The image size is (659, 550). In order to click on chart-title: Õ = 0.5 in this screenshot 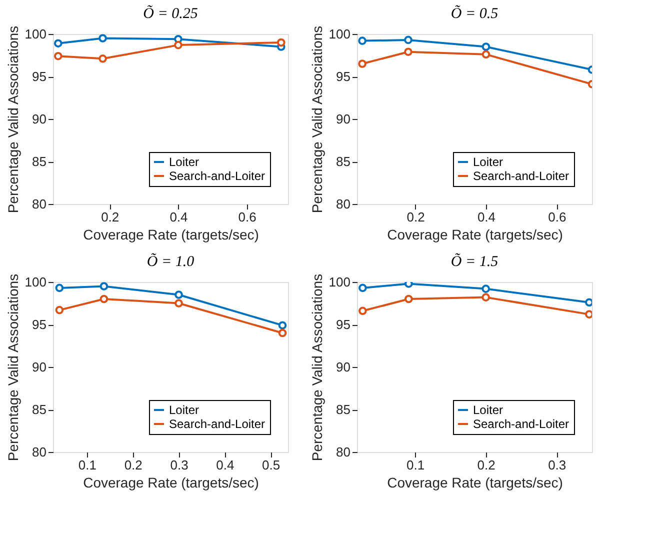, I will do `click(474, 13)`.